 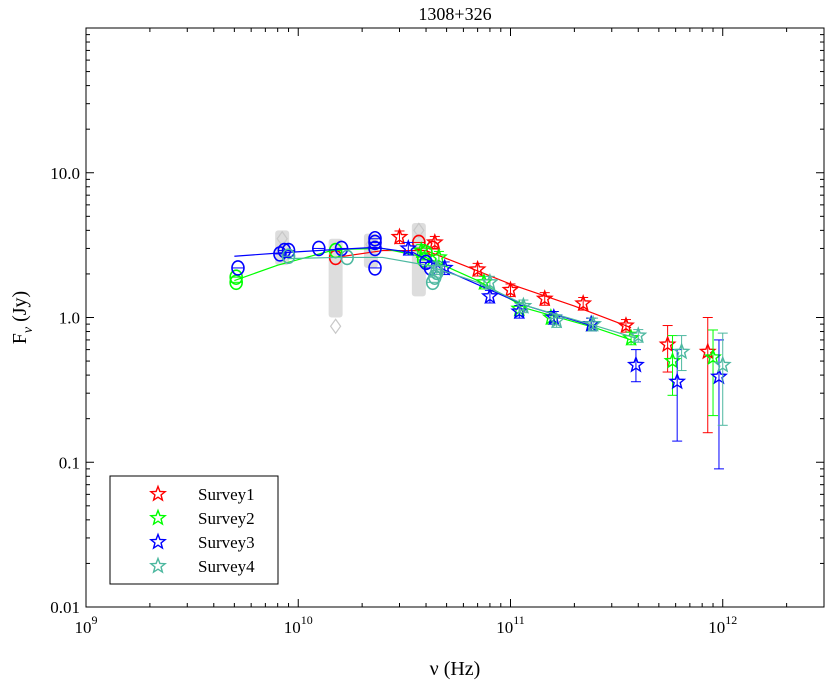 What do you see at coordinates (722, 625) in the screenshot?
I see `x-tick-label: 1012` at bounding box center [722, 625].